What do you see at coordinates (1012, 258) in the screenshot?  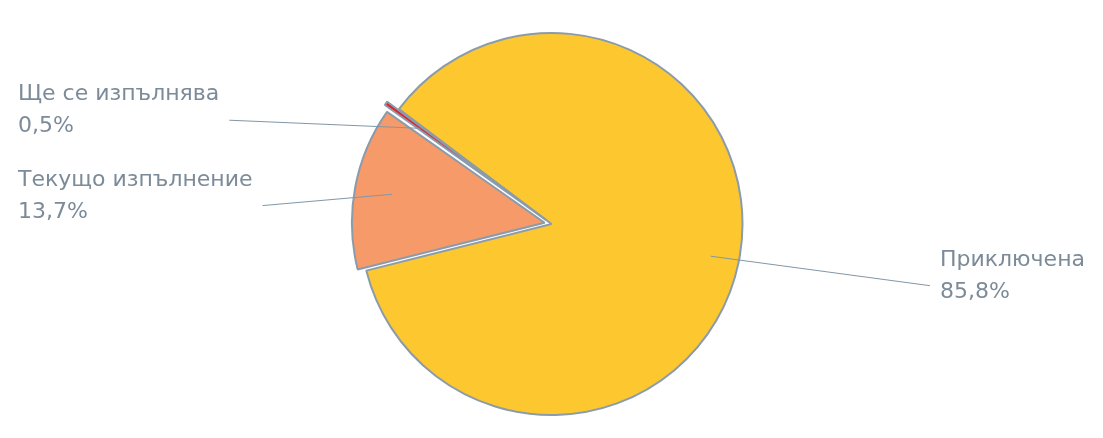 I see `slice-label: Приключена` at bounding box center [1012, 258].